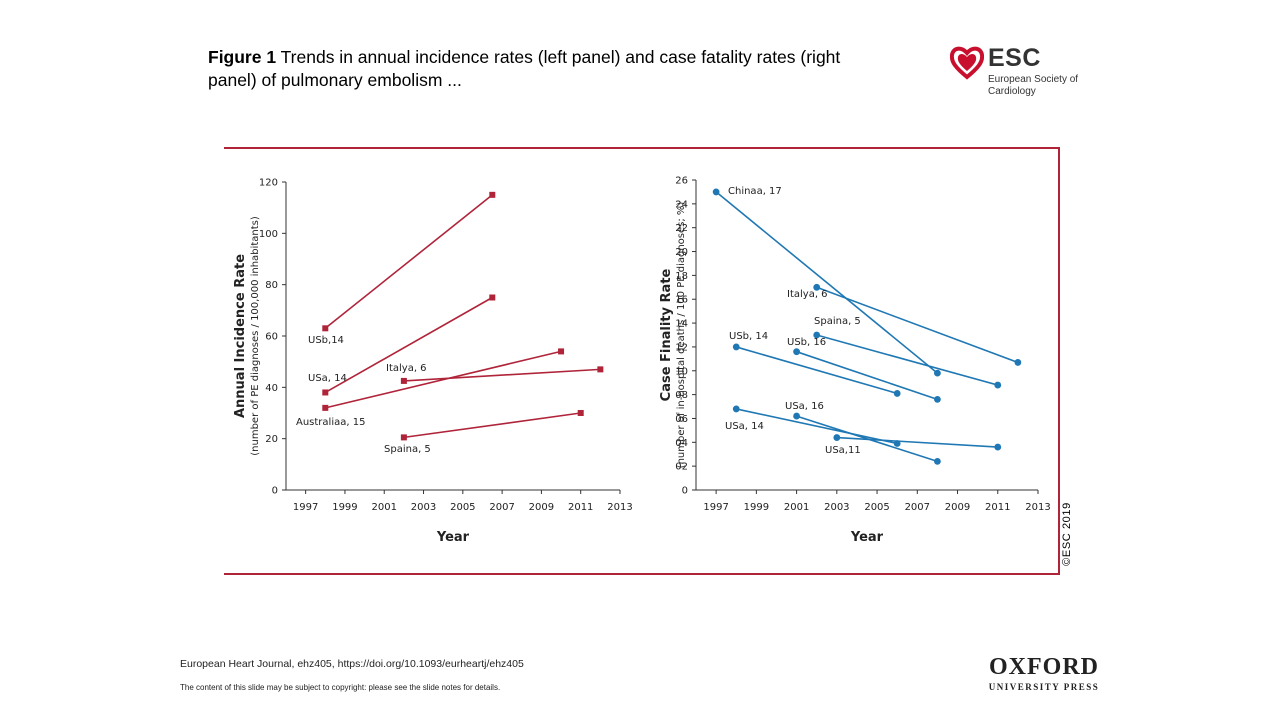  Describe the element at coordinates (242, 57) in the screenshot. I see `figure-label: Figure 1` at that location.